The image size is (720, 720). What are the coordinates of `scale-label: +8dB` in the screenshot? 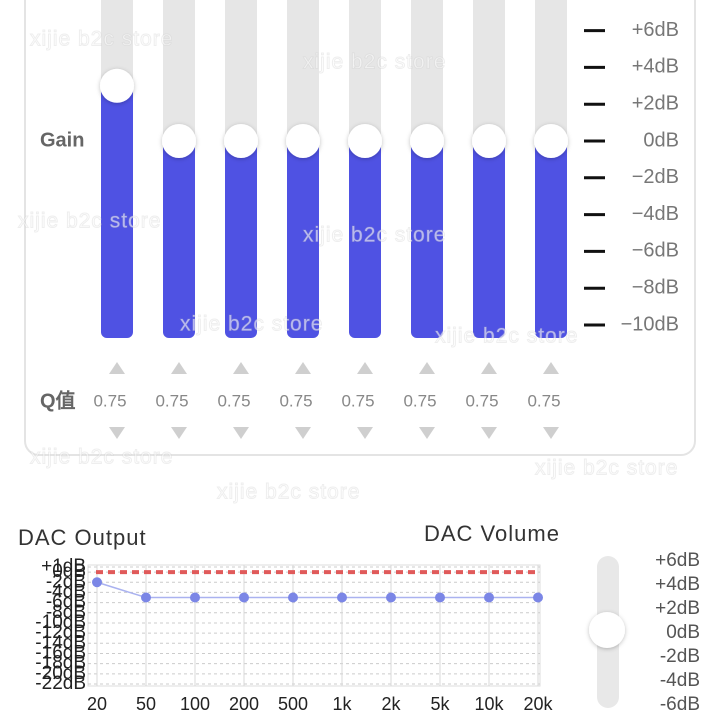 It's located at (655, 2).